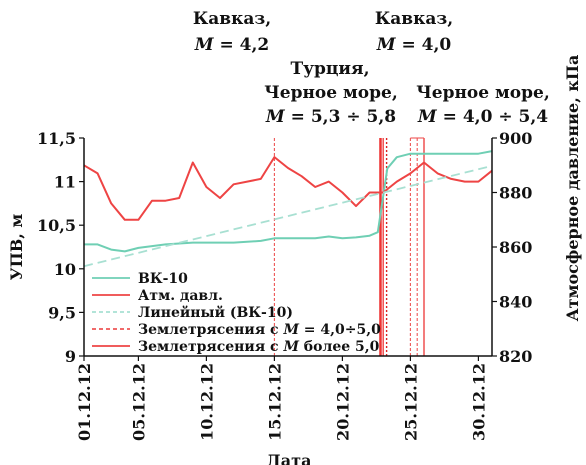  Describe the element at coordinates (16, 247) in the screenshot. I see `y-axis-left-label: УПВ, м` at that location.